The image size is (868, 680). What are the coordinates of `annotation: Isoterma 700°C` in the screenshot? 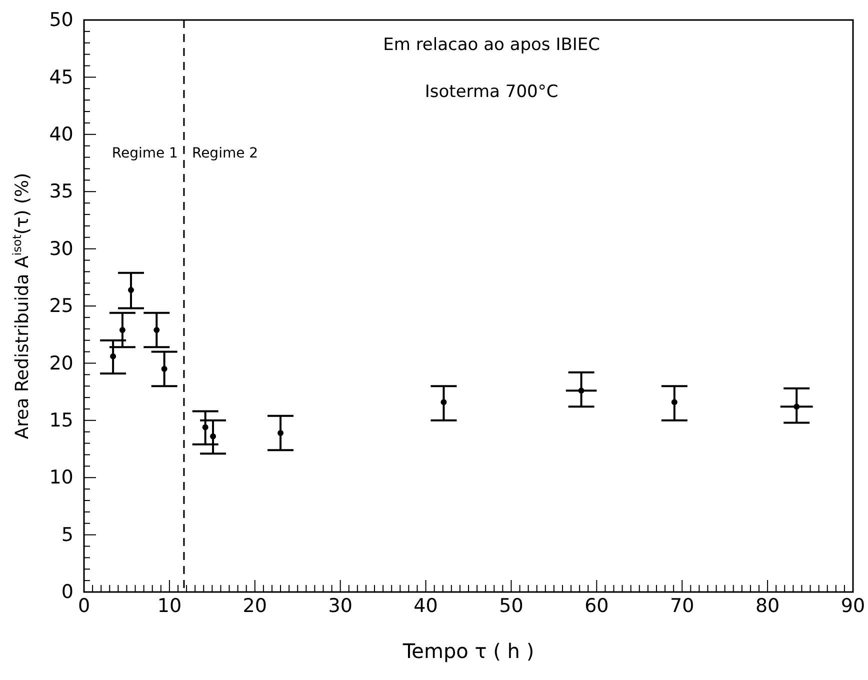 It's located at (491, 92).